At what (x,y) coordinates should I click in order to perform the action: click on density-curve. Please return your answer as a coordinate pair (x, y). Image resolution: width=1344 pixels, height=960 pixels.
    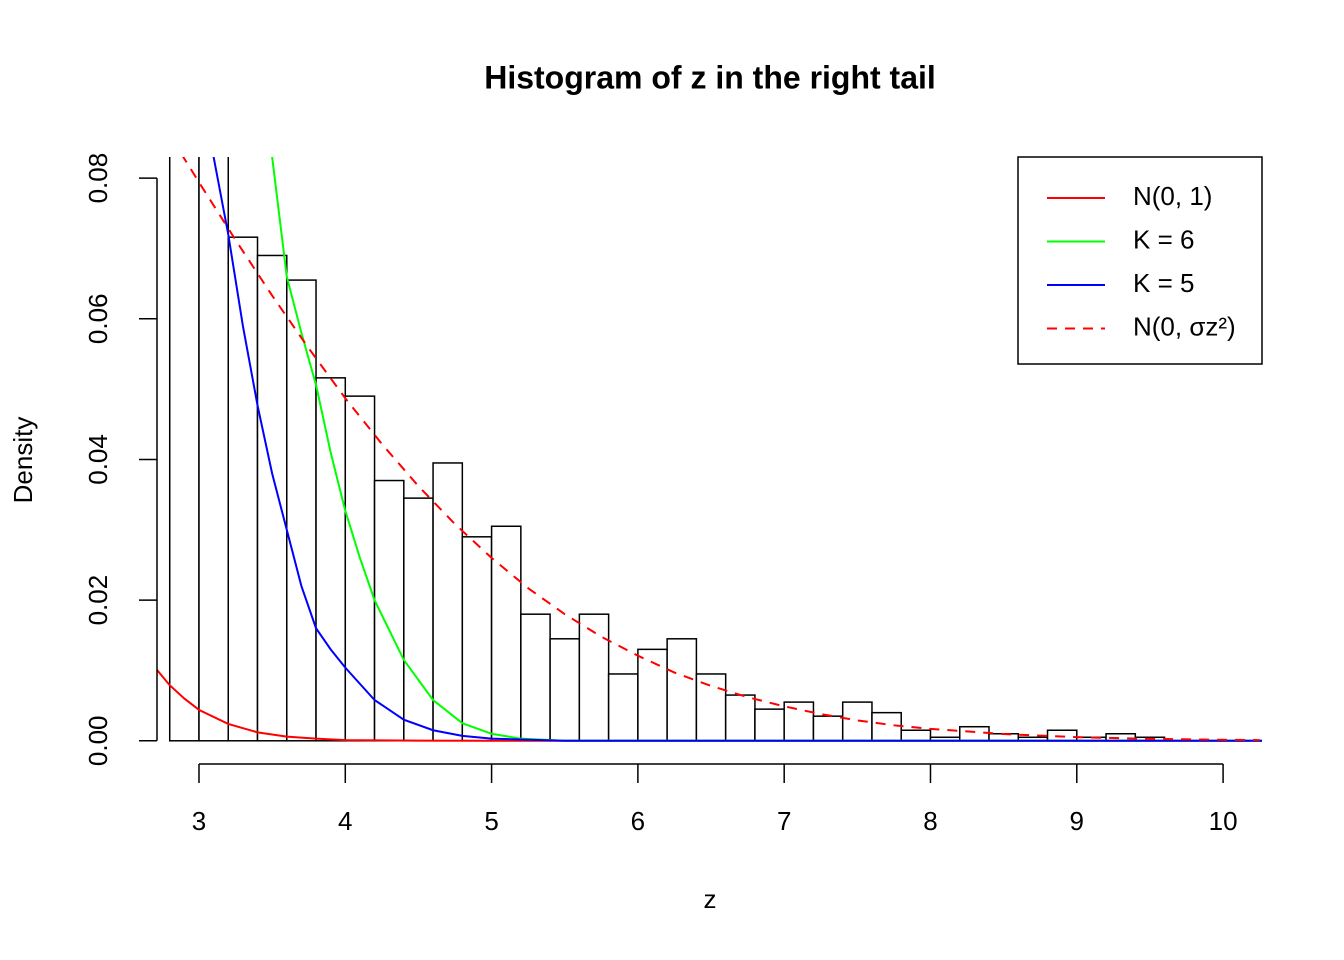
    Looking at the image, I should click on (709, 705).